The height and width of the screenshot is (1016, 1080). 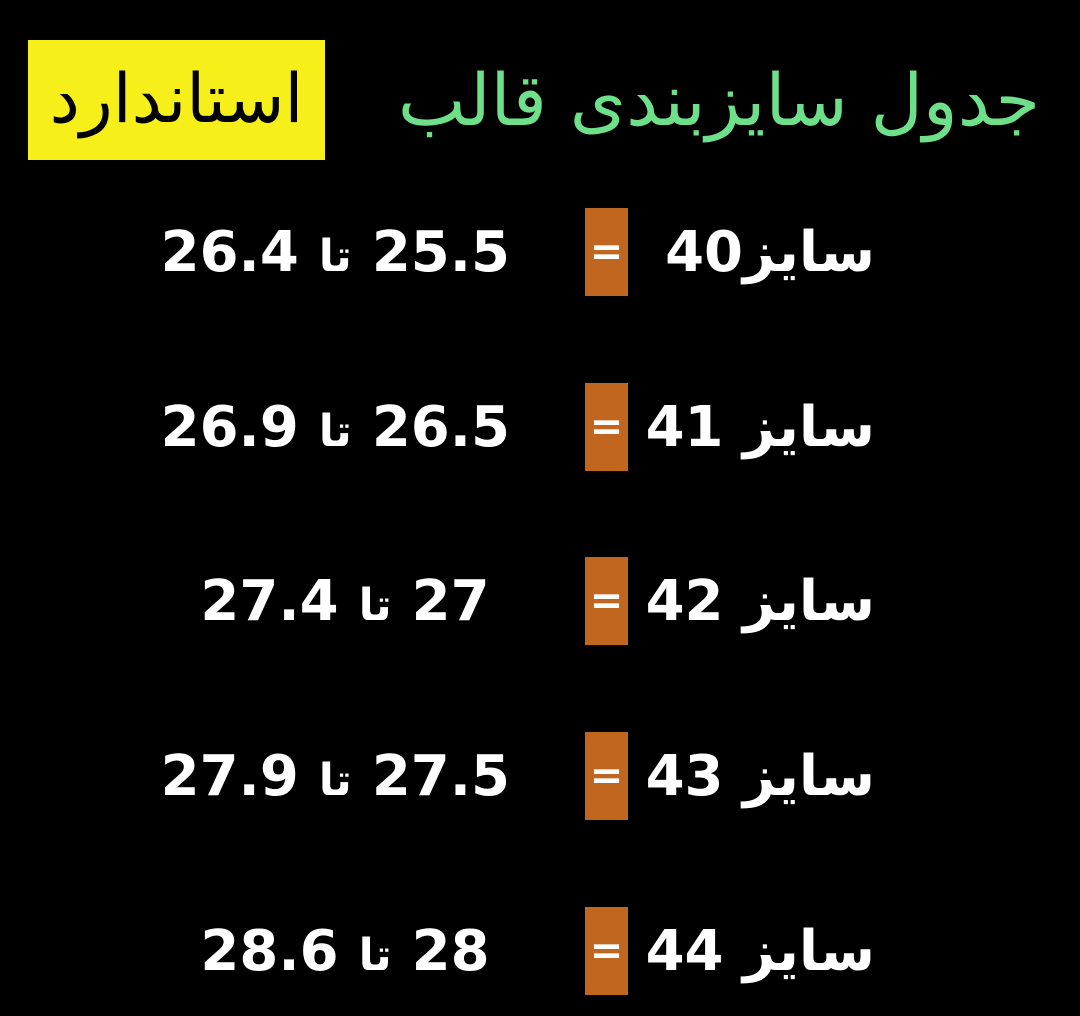 What do you see at coordinates (450, 951) in the screenshot?
I see `range-from: 28` at bounding box center [450, 951].